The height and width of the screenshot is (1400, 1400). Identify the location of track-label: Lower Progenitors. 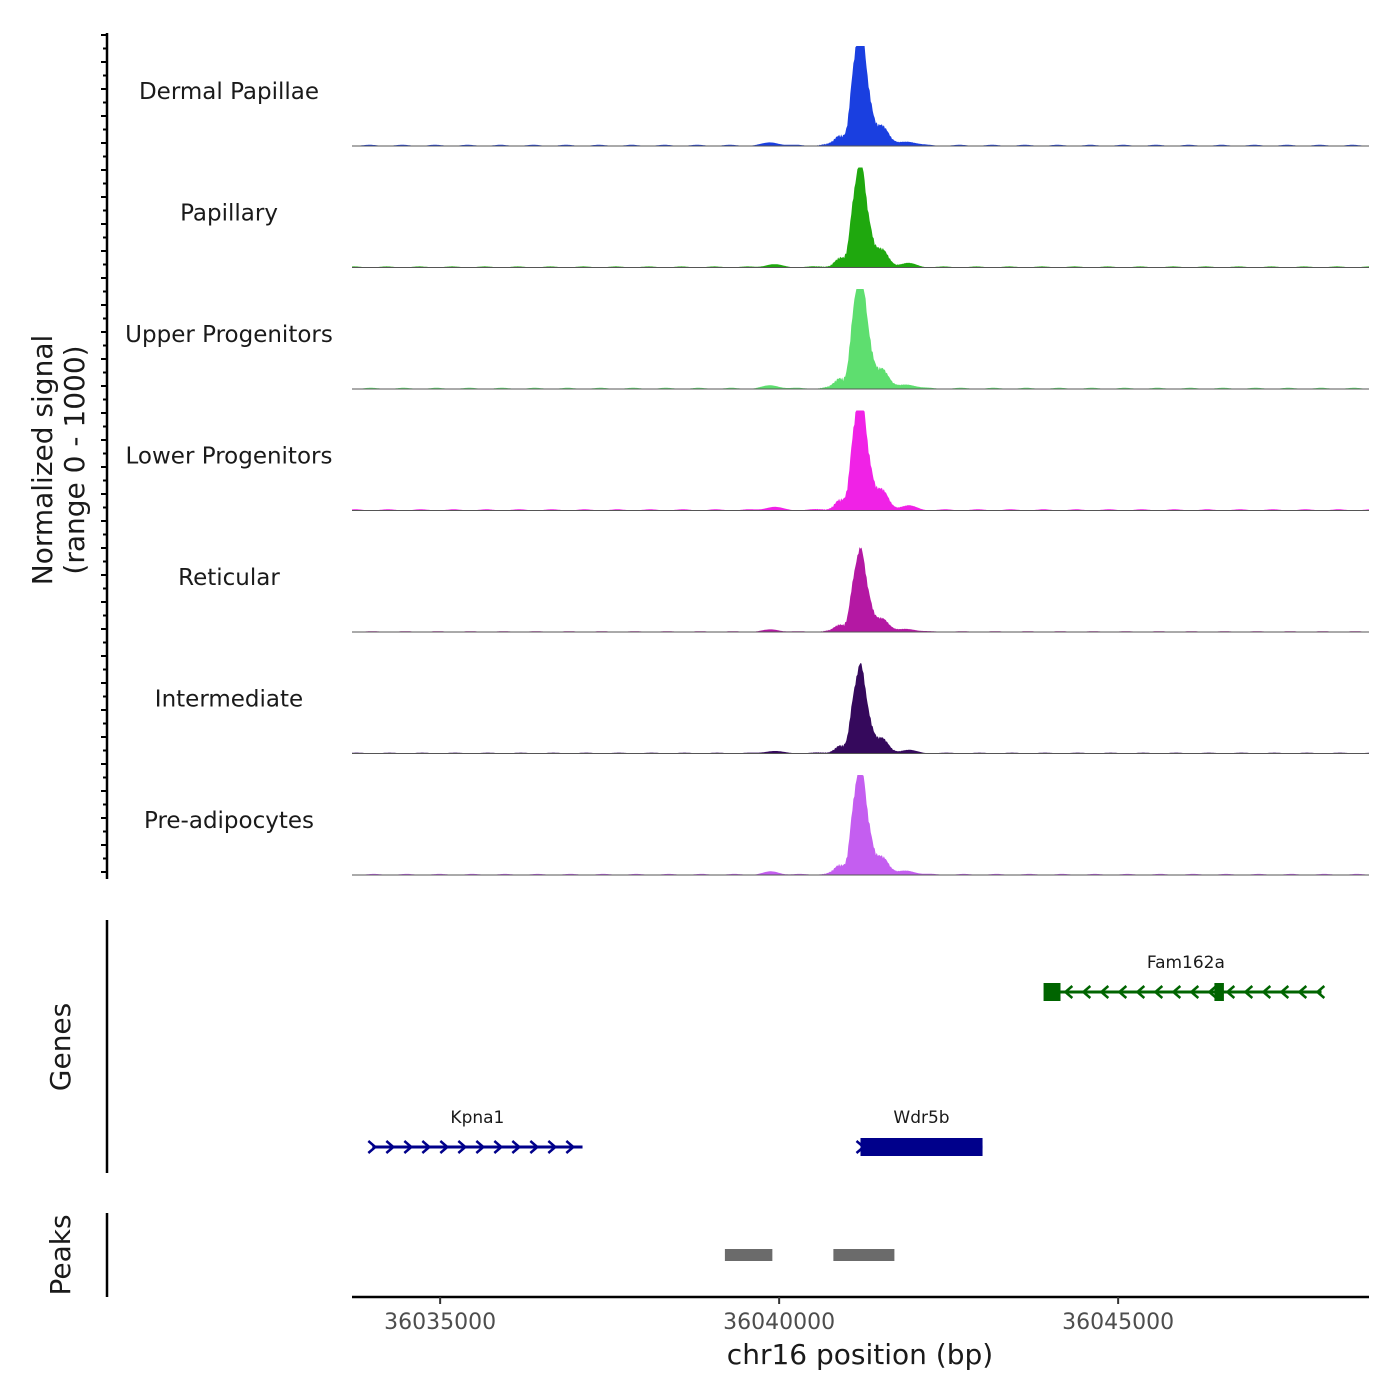
(229, 457).